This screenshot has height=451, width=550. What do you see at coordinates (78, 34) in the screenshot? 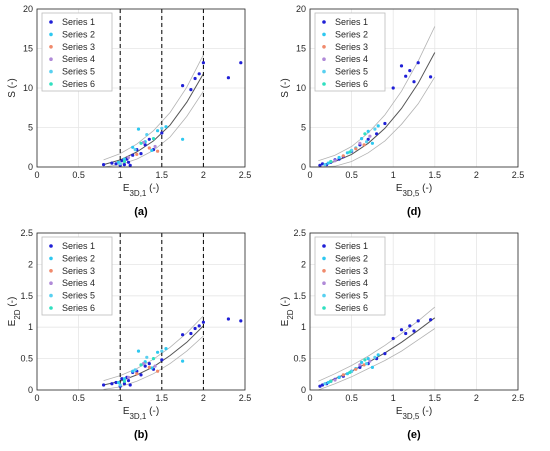
I see `legend-label-2: Series 2` at bounding box center [78, 34].